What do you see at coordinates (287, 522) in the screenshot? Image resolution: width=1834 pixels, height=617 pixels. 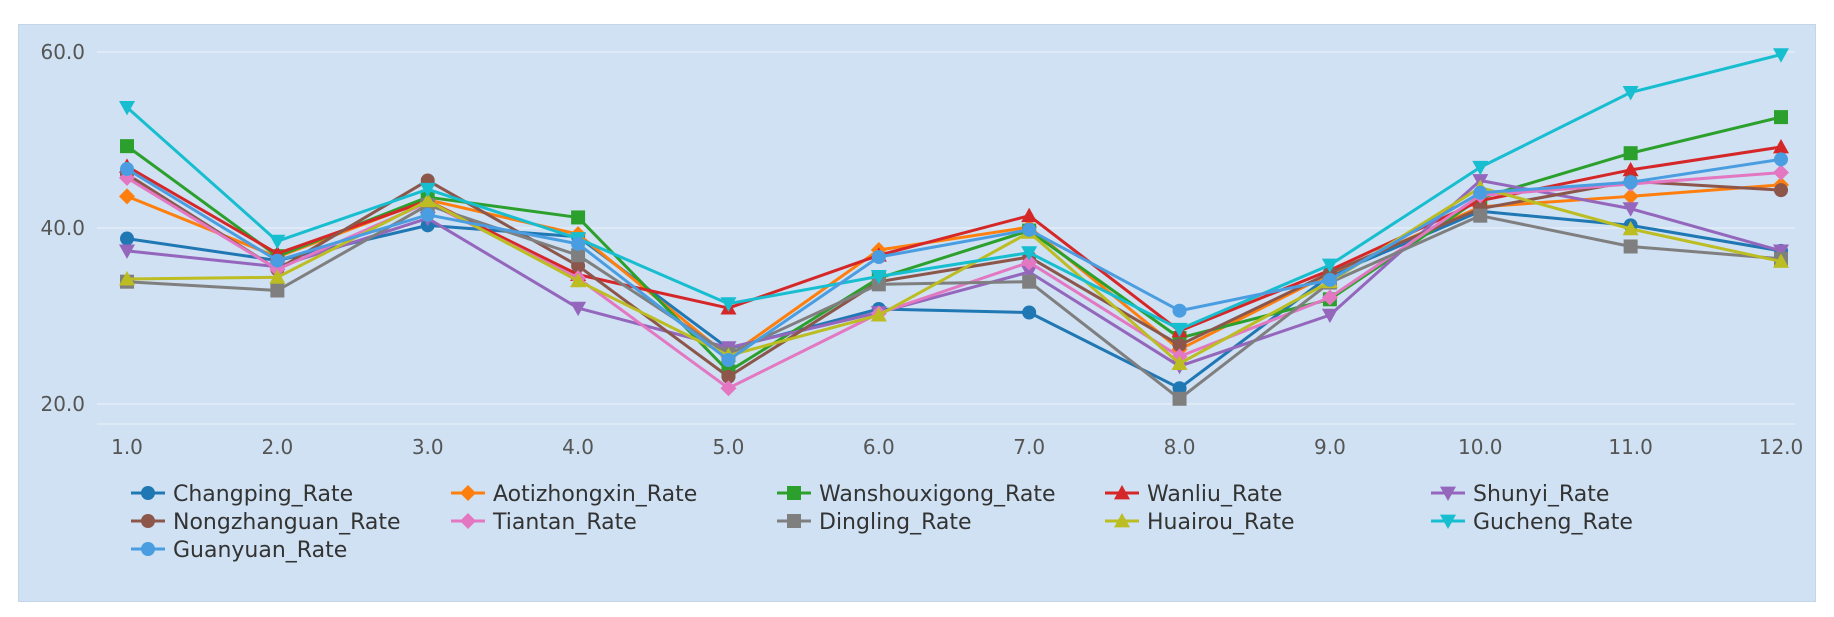 I see `legend-label: Nongzhanguan_Rate` at bounding box center [287, 522].